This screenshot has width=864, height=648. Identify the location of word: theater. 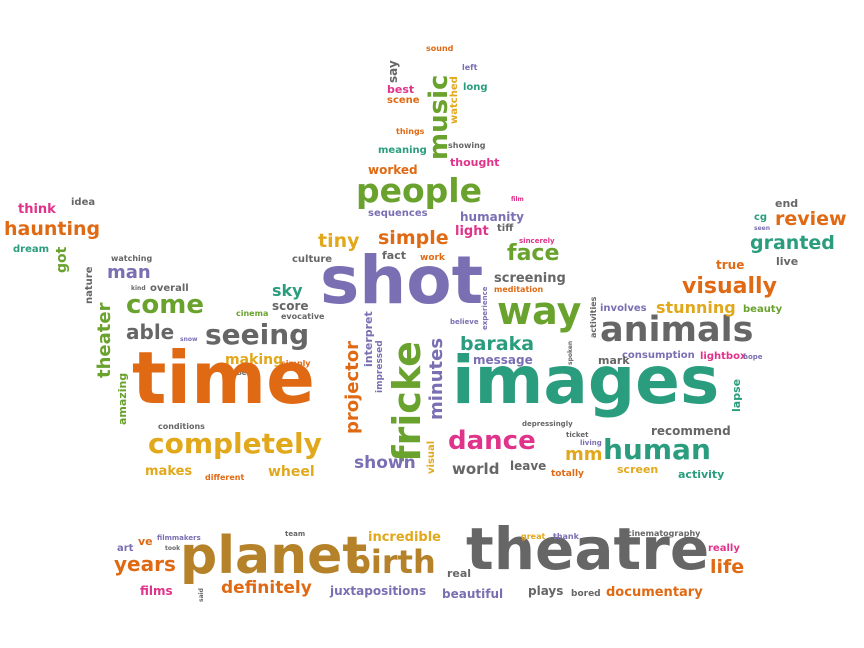
(104, 340).